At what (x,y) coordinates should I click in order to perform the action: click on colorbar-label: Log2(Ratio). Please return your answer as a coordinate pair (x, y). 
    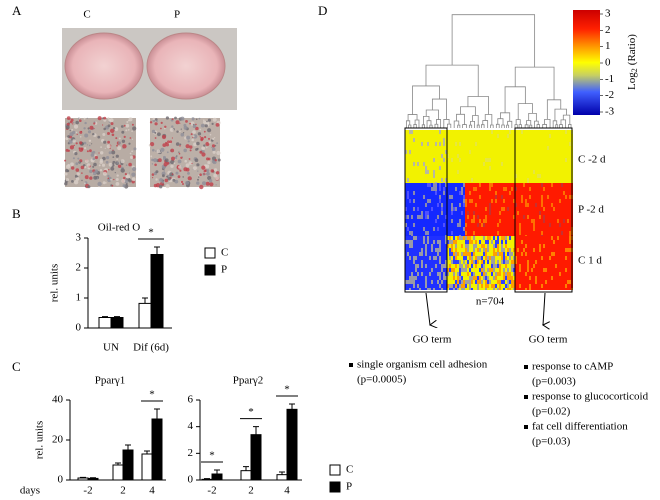
    Looking at the image, I should click on (632, 62).